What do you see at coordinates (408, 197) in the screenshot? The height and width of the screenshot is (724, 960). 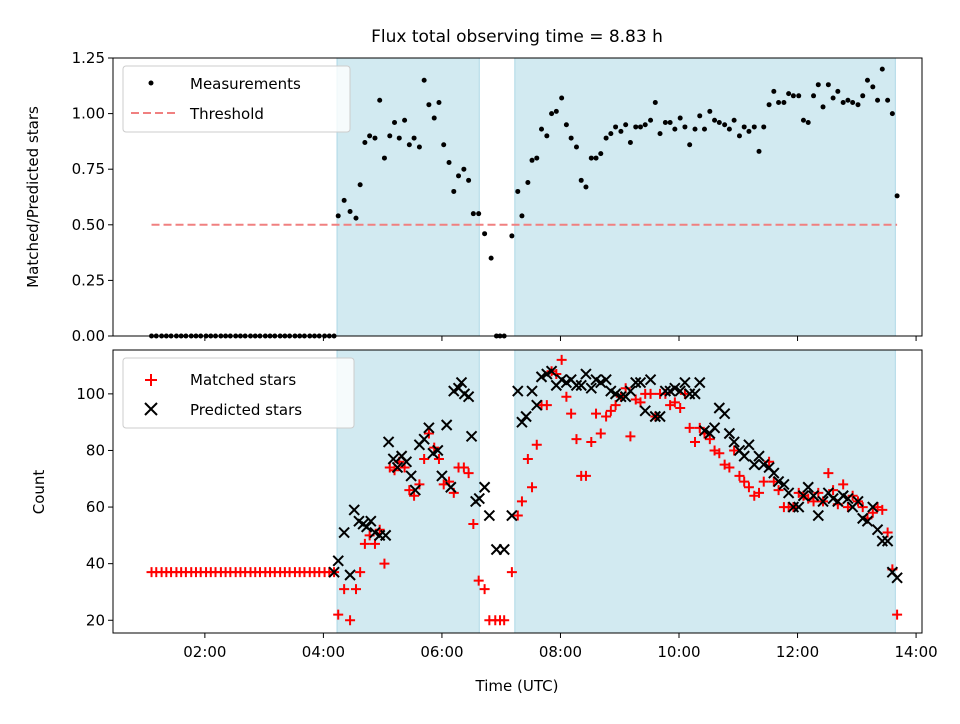 I see `observing-window` at bounding box center [408, 197].